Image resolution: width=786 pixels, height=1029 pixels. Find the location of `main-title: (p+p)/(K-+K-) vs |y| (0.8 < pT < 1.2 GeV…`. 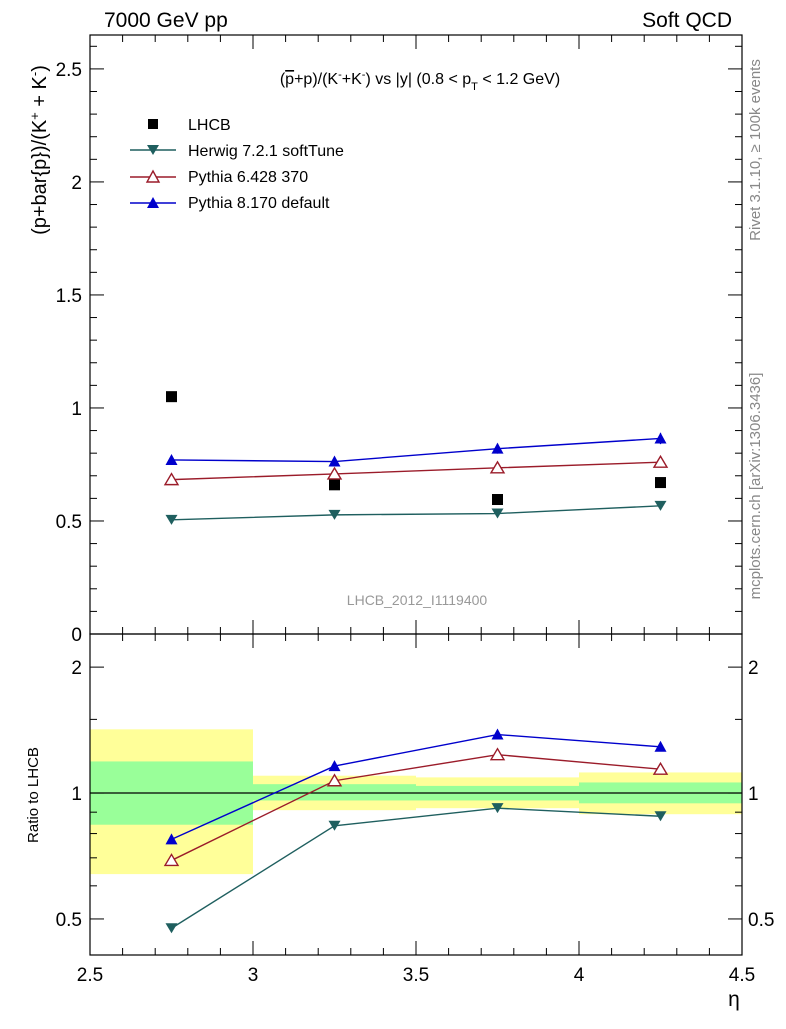

main-title: (p+p)/(K-+K-) vs |y| (0.8 < pT < 1.2 GeV… is located at coordinates (420, 81).